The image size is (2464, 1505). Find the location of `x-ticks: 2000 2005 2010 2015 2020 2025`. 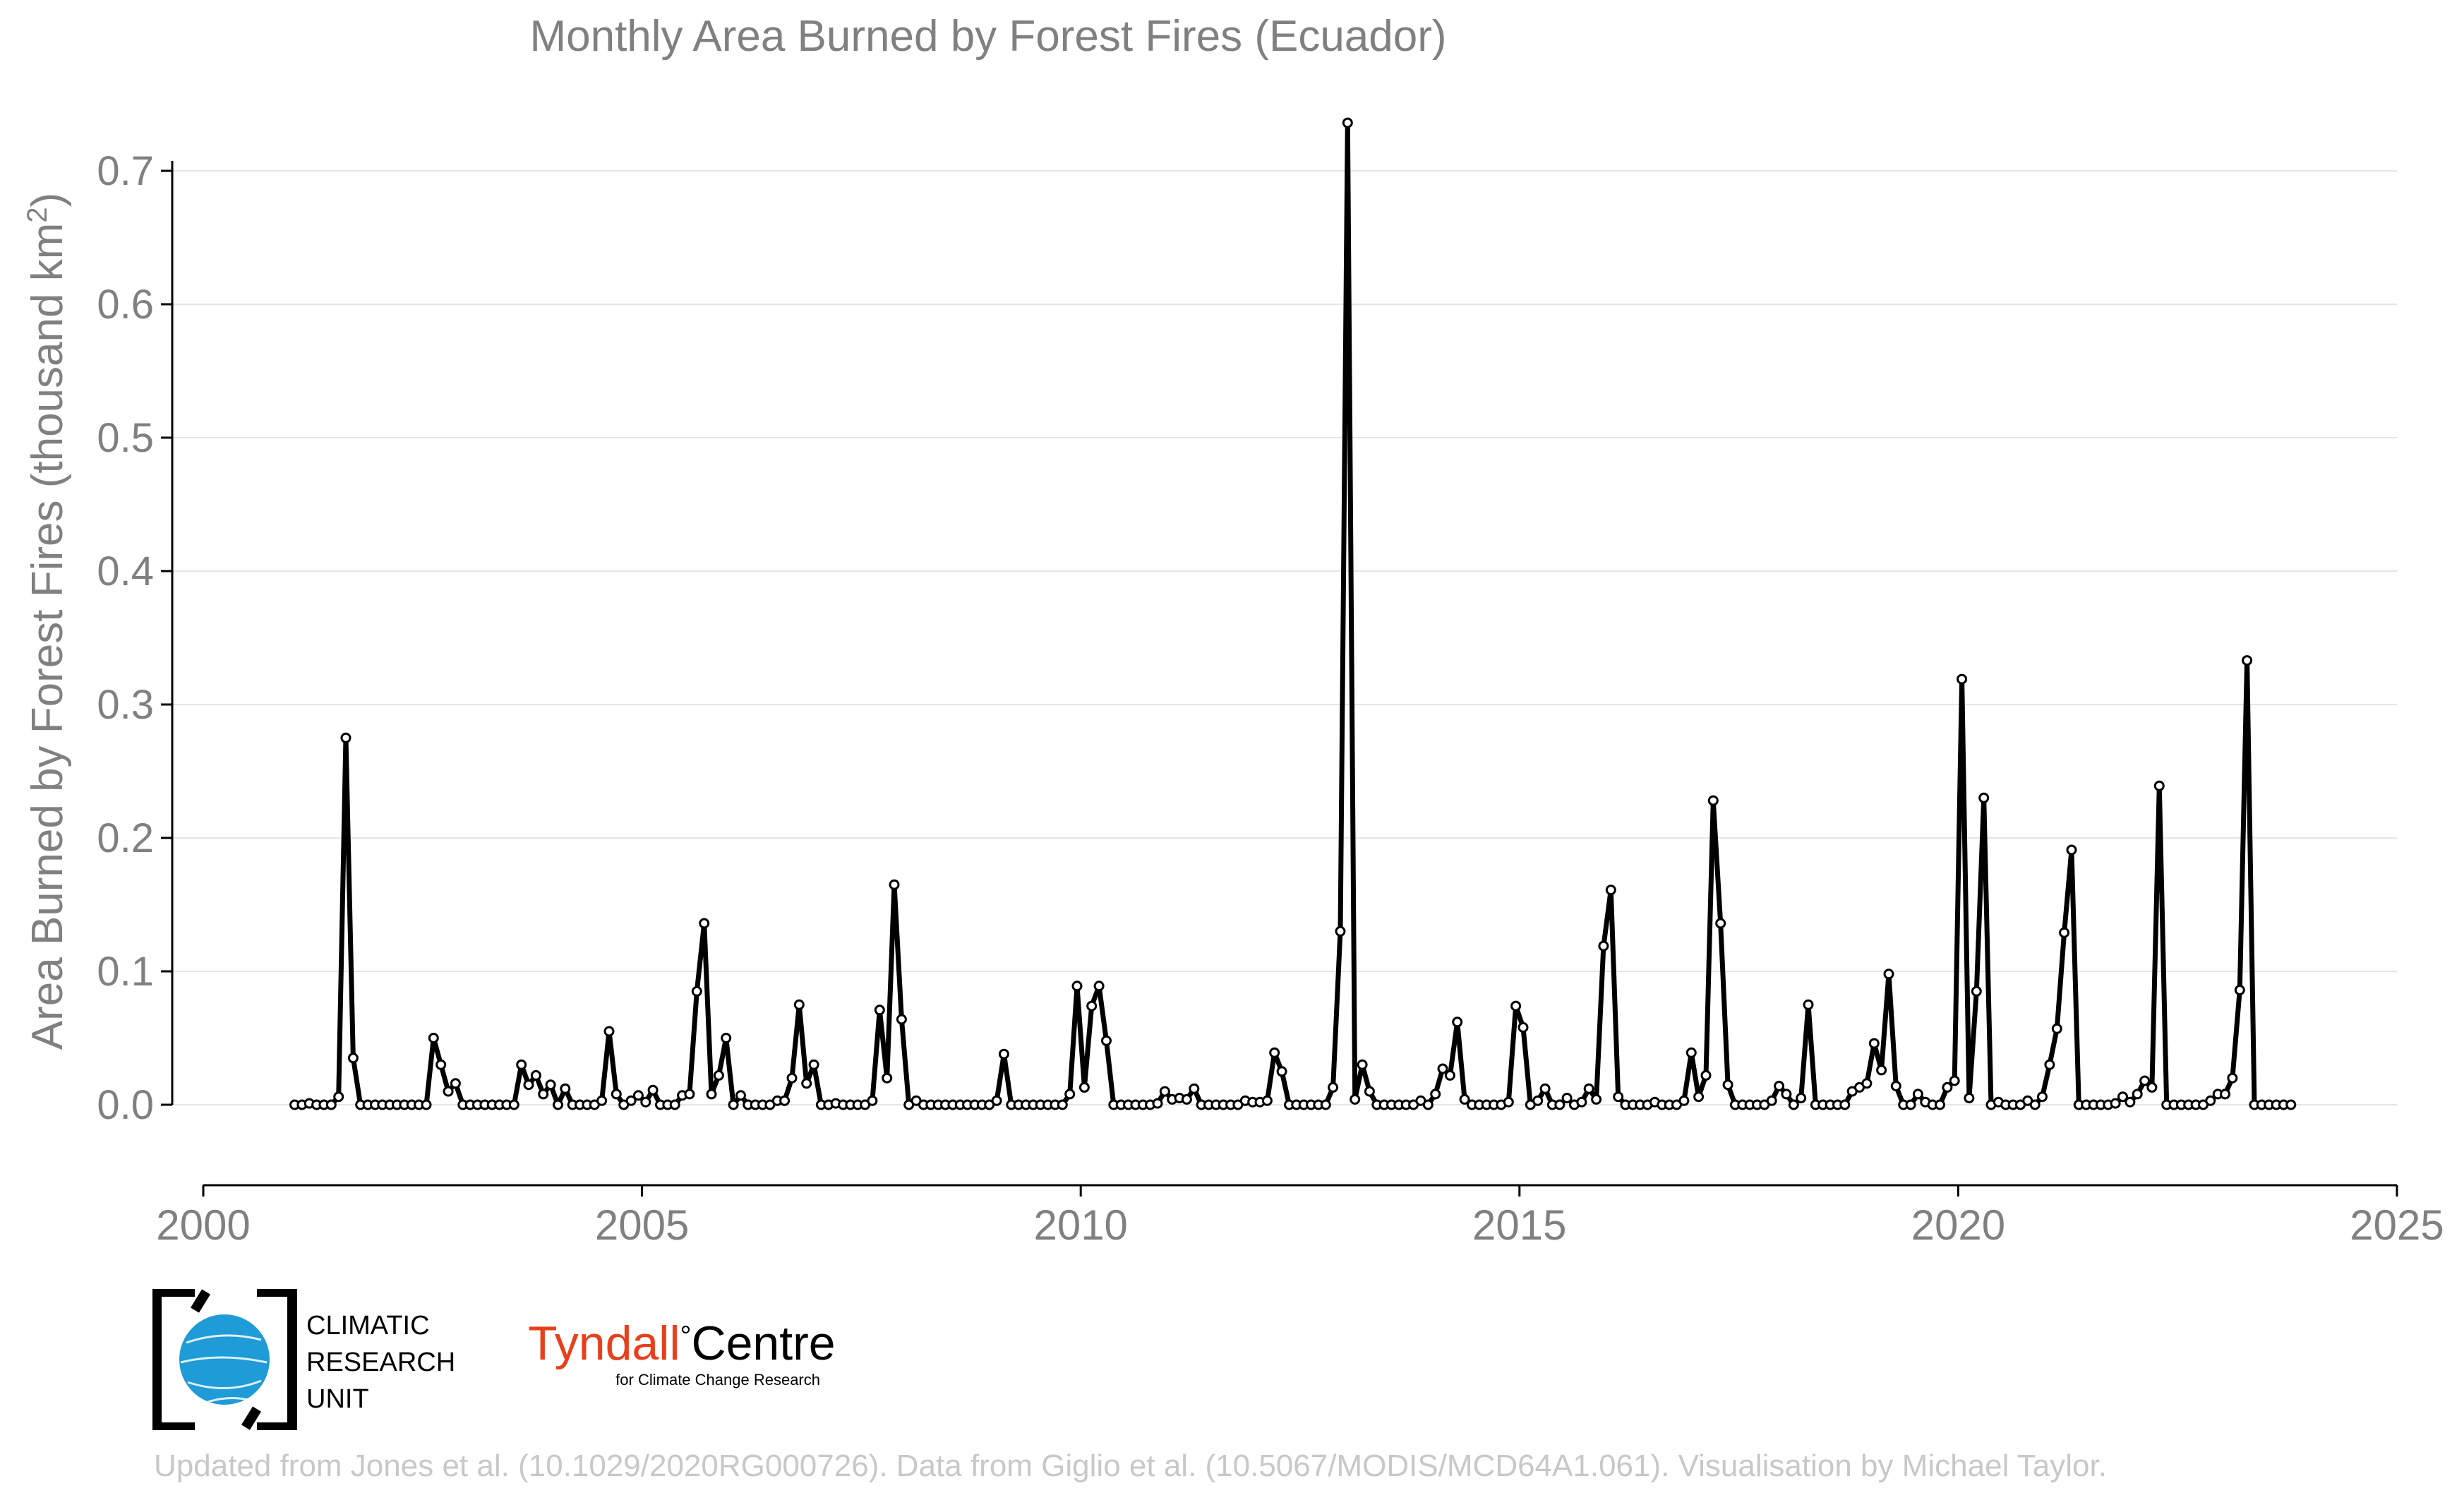

x-ticks: 2000 2005 2010 2015 2020 2025 is located at coordinates (1300, 1217).